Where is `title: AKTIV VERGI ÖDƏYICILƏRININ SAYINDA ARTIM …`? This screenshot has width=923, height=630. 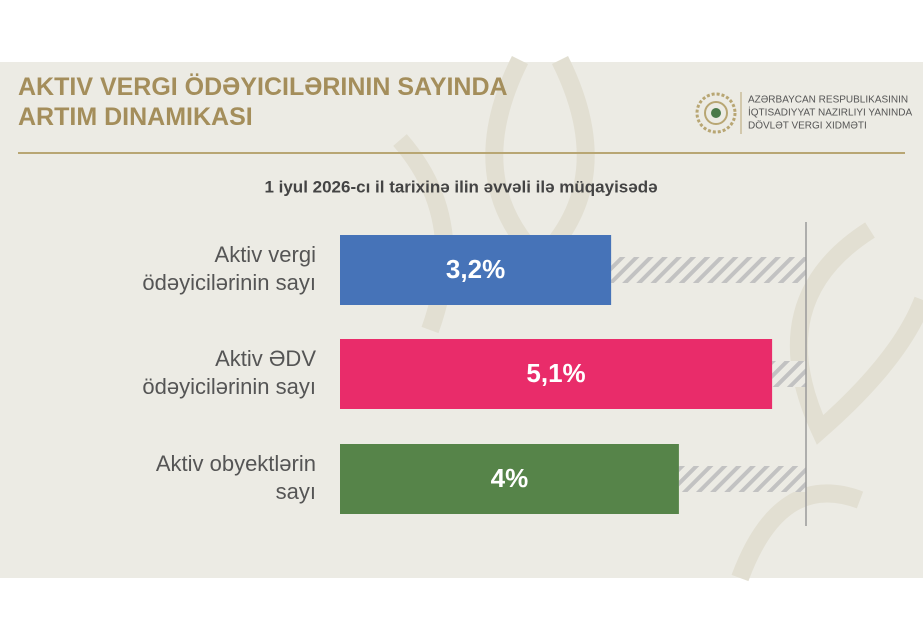
title: AKTIV VERGI ÖDƏYICILƏRININ SAYINDA ARTIM … is located at coordinates (263, 101).